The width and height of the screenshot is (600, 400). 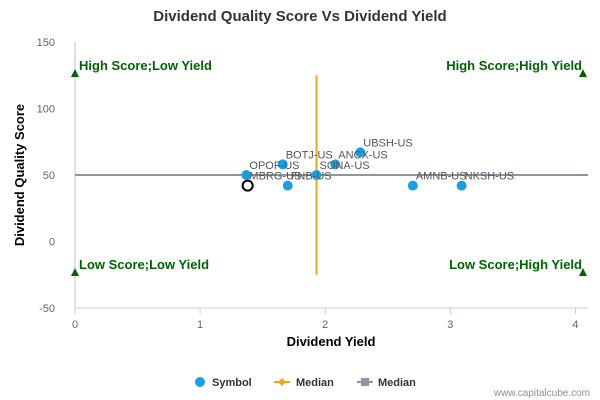 I want to click on legend-item-median-vertical: Median, so click(x=315, y=383).